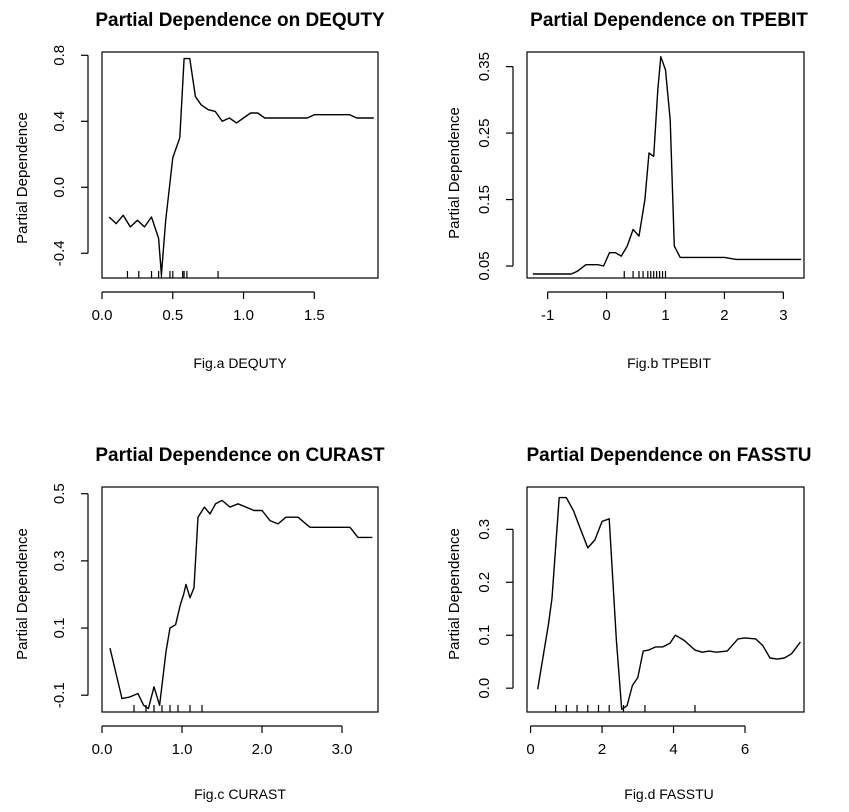 This screenshot has height=812, width=849. I want to click on chart-title: Partial Dependence on TPEBIT, so click(669, 20).